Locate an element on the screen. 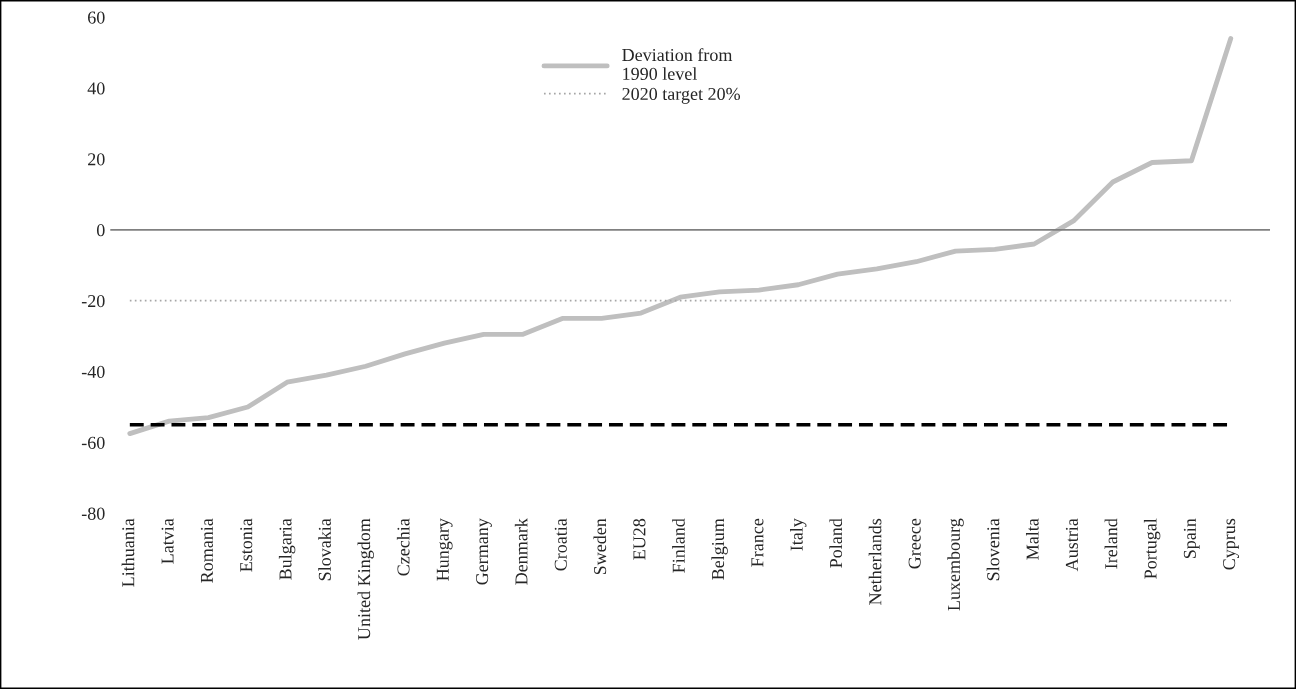 The image size is (1296, 689). x-tick-label: United Kingdom is located at coordinates (365, 579).